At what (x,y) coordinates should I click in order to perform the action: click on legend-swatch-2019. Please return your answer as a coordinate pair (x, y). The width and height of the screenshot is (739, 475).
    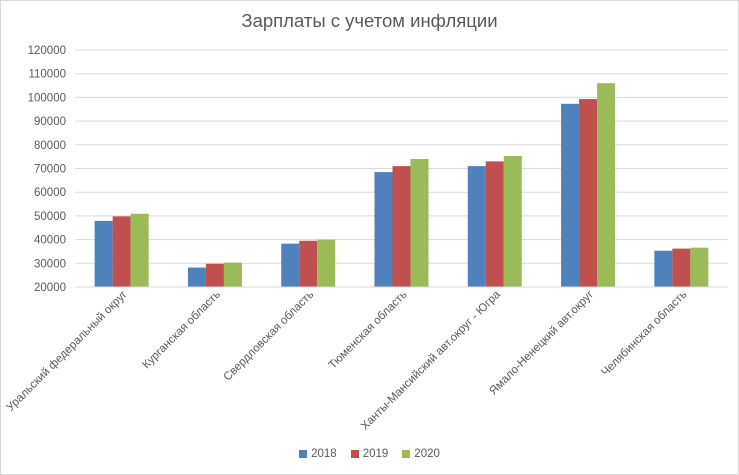
    Looking at the image, I should click on (354, 454).